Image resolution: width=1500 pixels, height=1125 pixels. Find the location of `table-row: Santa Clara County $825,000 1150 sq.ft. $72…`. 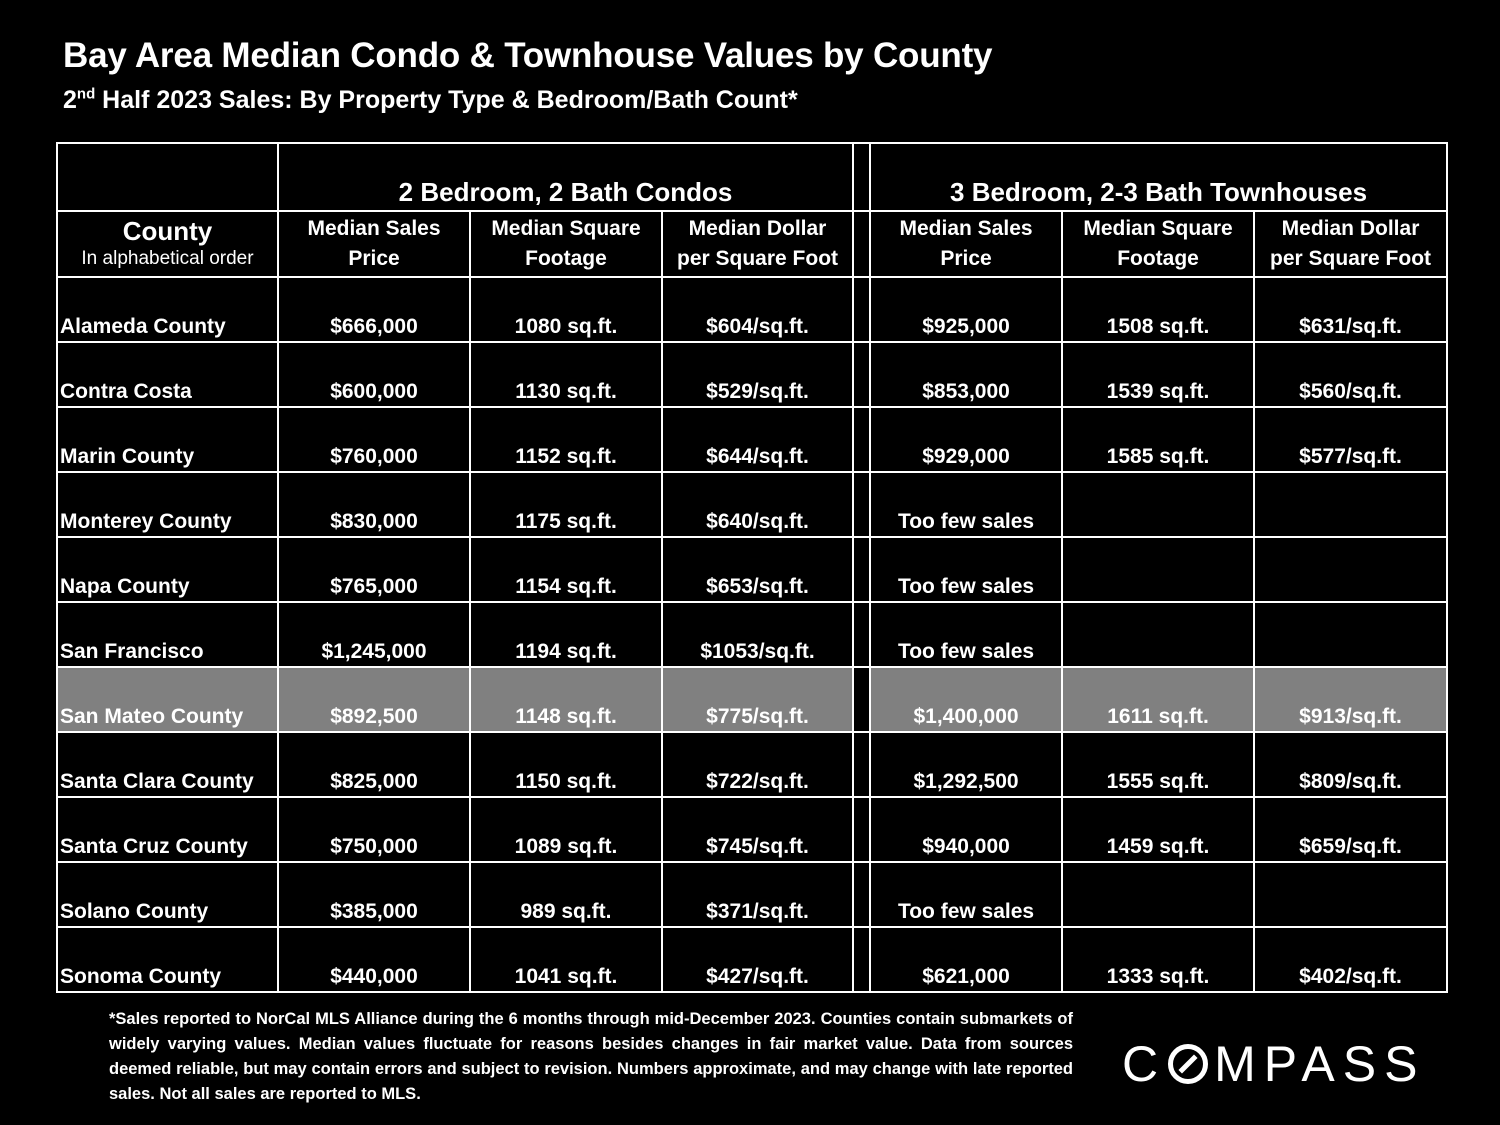

table-row: Santa Clara County $825,000 1150 sq.ft. $72… is located at coordinates (752, 764).